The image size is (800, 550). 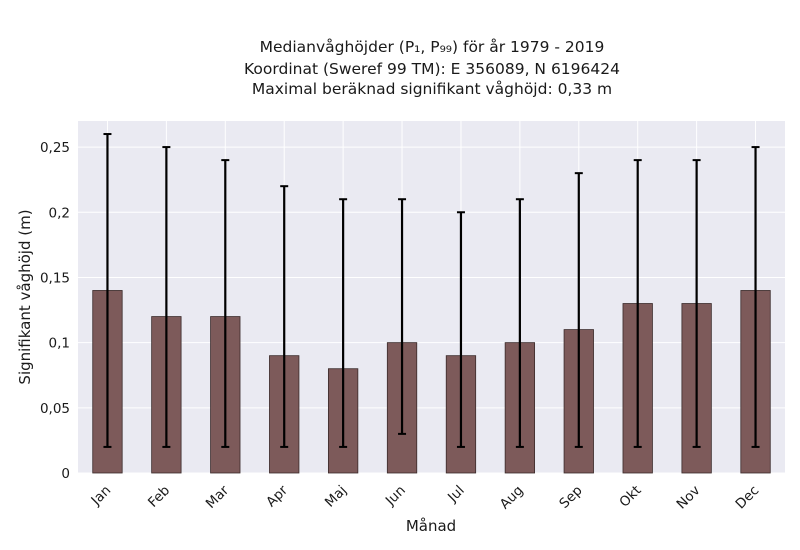 I want to click on y-tick-label: 0,05, so click(x=55, y=409).